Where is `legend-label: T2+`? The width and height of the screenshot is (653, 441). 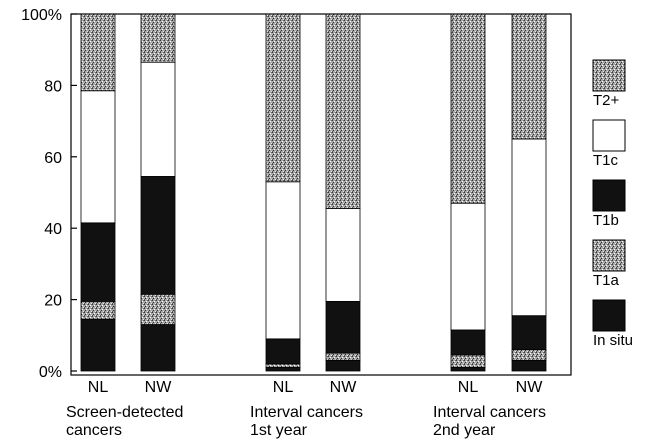 legend-label: T2+ is located at coordinates (606, 100).